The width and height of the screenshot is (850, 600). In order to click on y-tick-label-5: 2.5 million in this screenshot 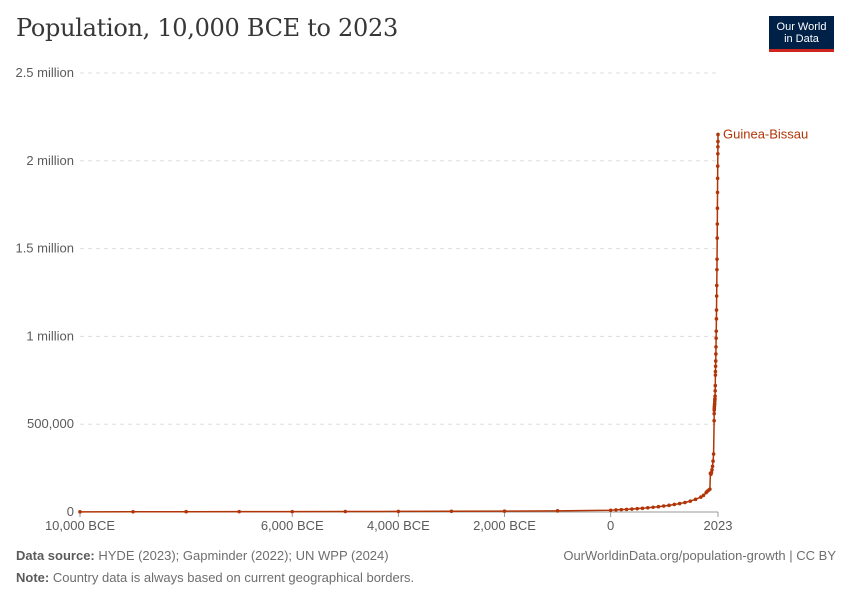, I will do `click(44, 72)`.